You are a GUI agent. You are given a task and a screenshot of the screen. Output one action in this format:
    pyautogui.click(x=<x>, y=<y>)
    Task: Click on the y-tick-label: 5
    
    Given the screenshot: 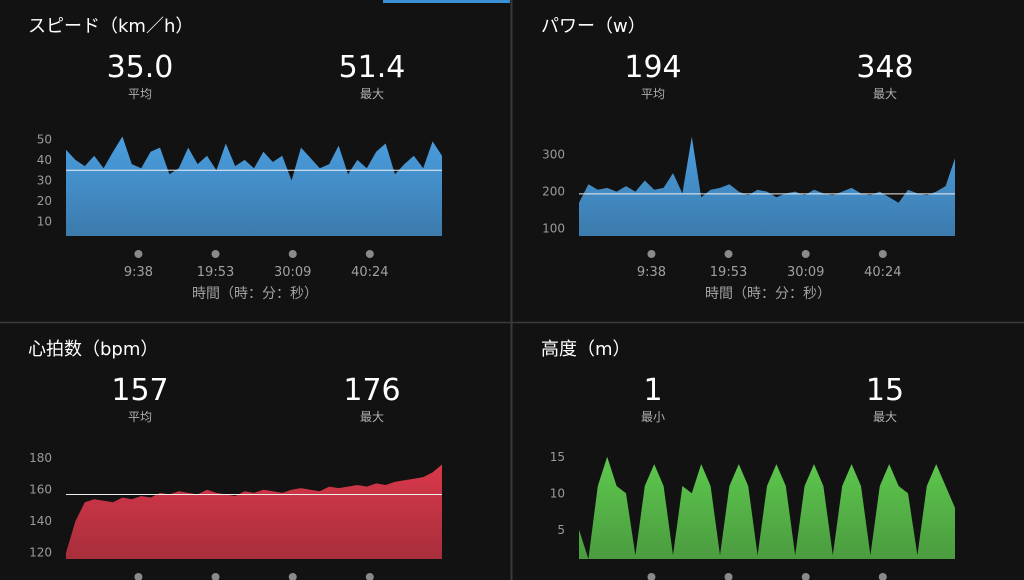 What is the action you would take?
    pyautogui.click(x=561, y=530)
    